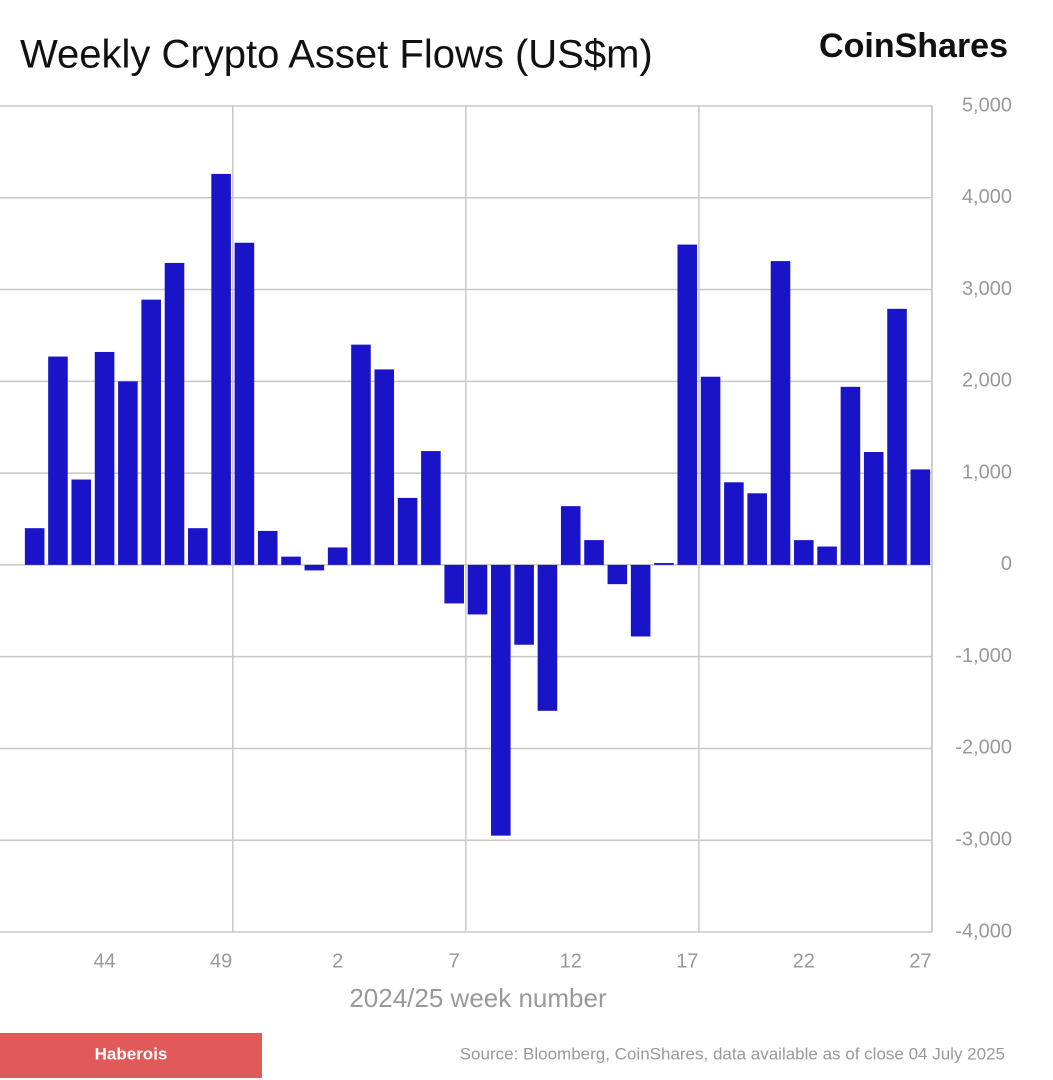  Describe the element at coordinates (336, 55) in the screenshot. I see `chart-title: Weekly Crypto Asset Flows (US$m)` at that location.